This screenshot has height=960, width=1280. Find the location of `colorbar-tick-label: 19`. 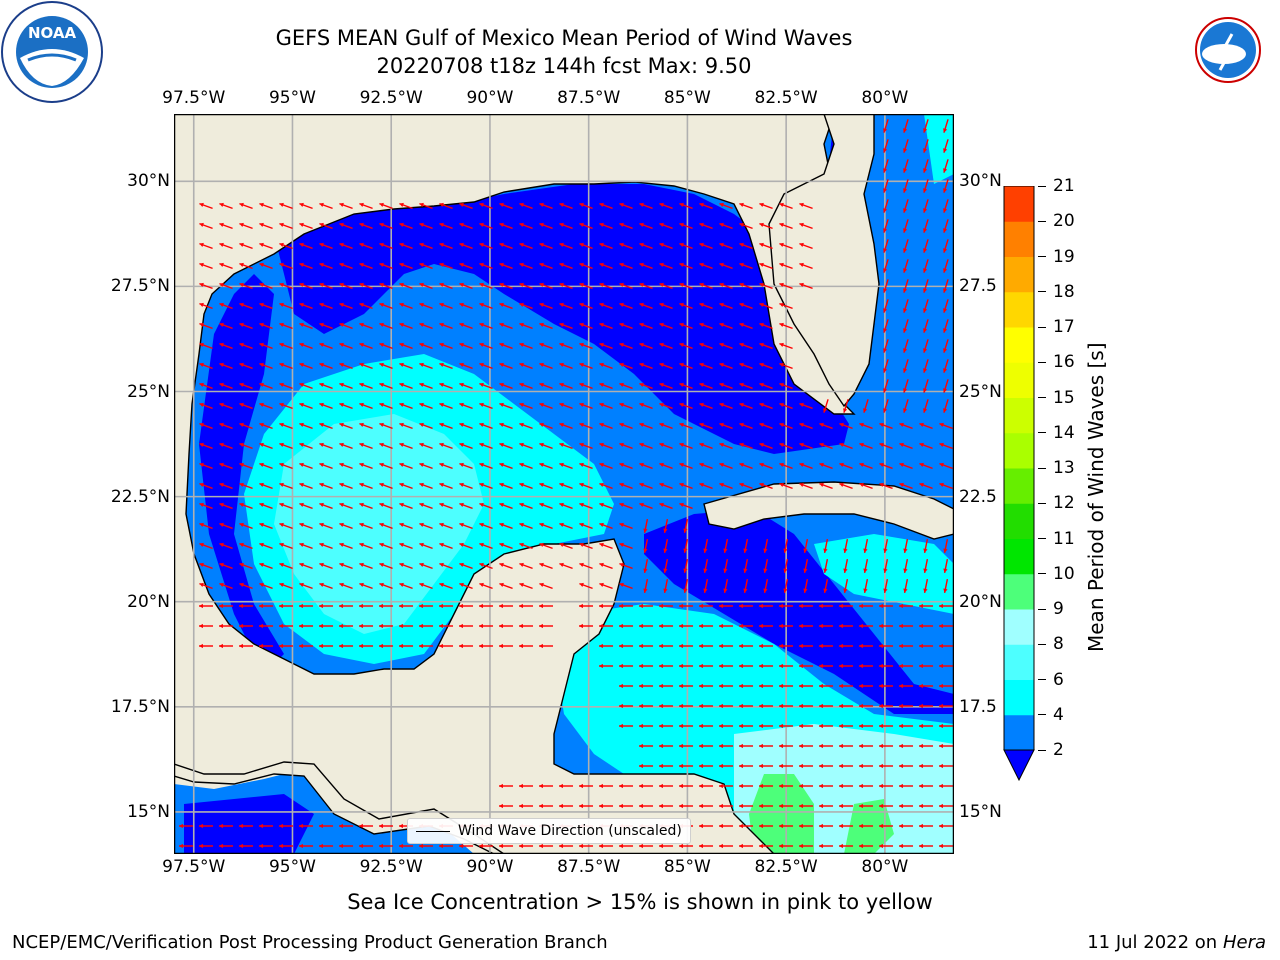

colorbar-tick-label: 19 is located at coordinates (1064, 256).